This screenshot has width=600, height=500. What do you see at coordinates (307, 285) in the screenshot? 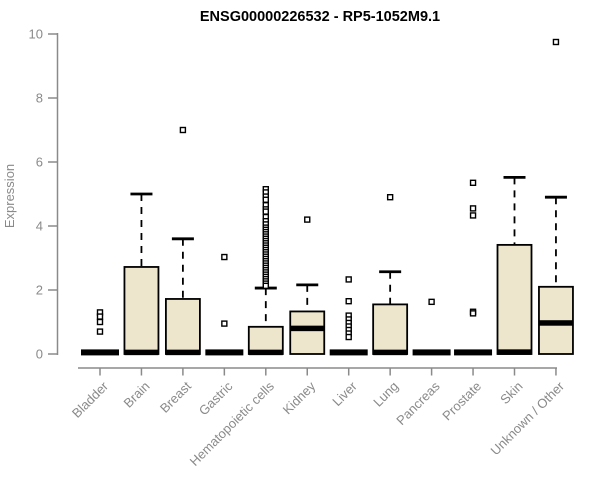
I see `box-kidney` at bounding box center [307, 285].